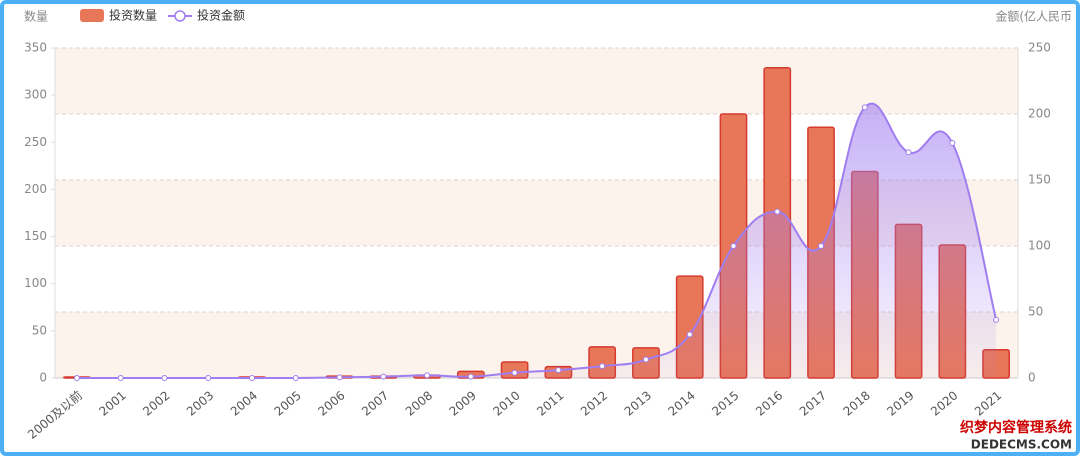 This screenshot has width=1080, height=456. Describe the element at coordinates (54, 414) in the screenshot. I see `x-tick-label: 2000及以前` at that location.